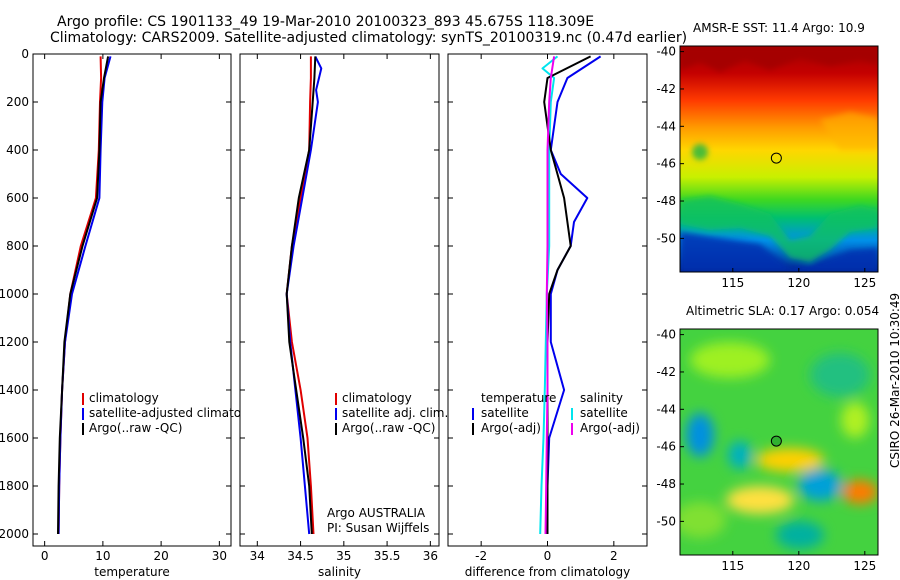 Image resolution: width=900 pixels, height=580 pixels. I want to click on salinity-legend-label: climatology, so click(377, 398).